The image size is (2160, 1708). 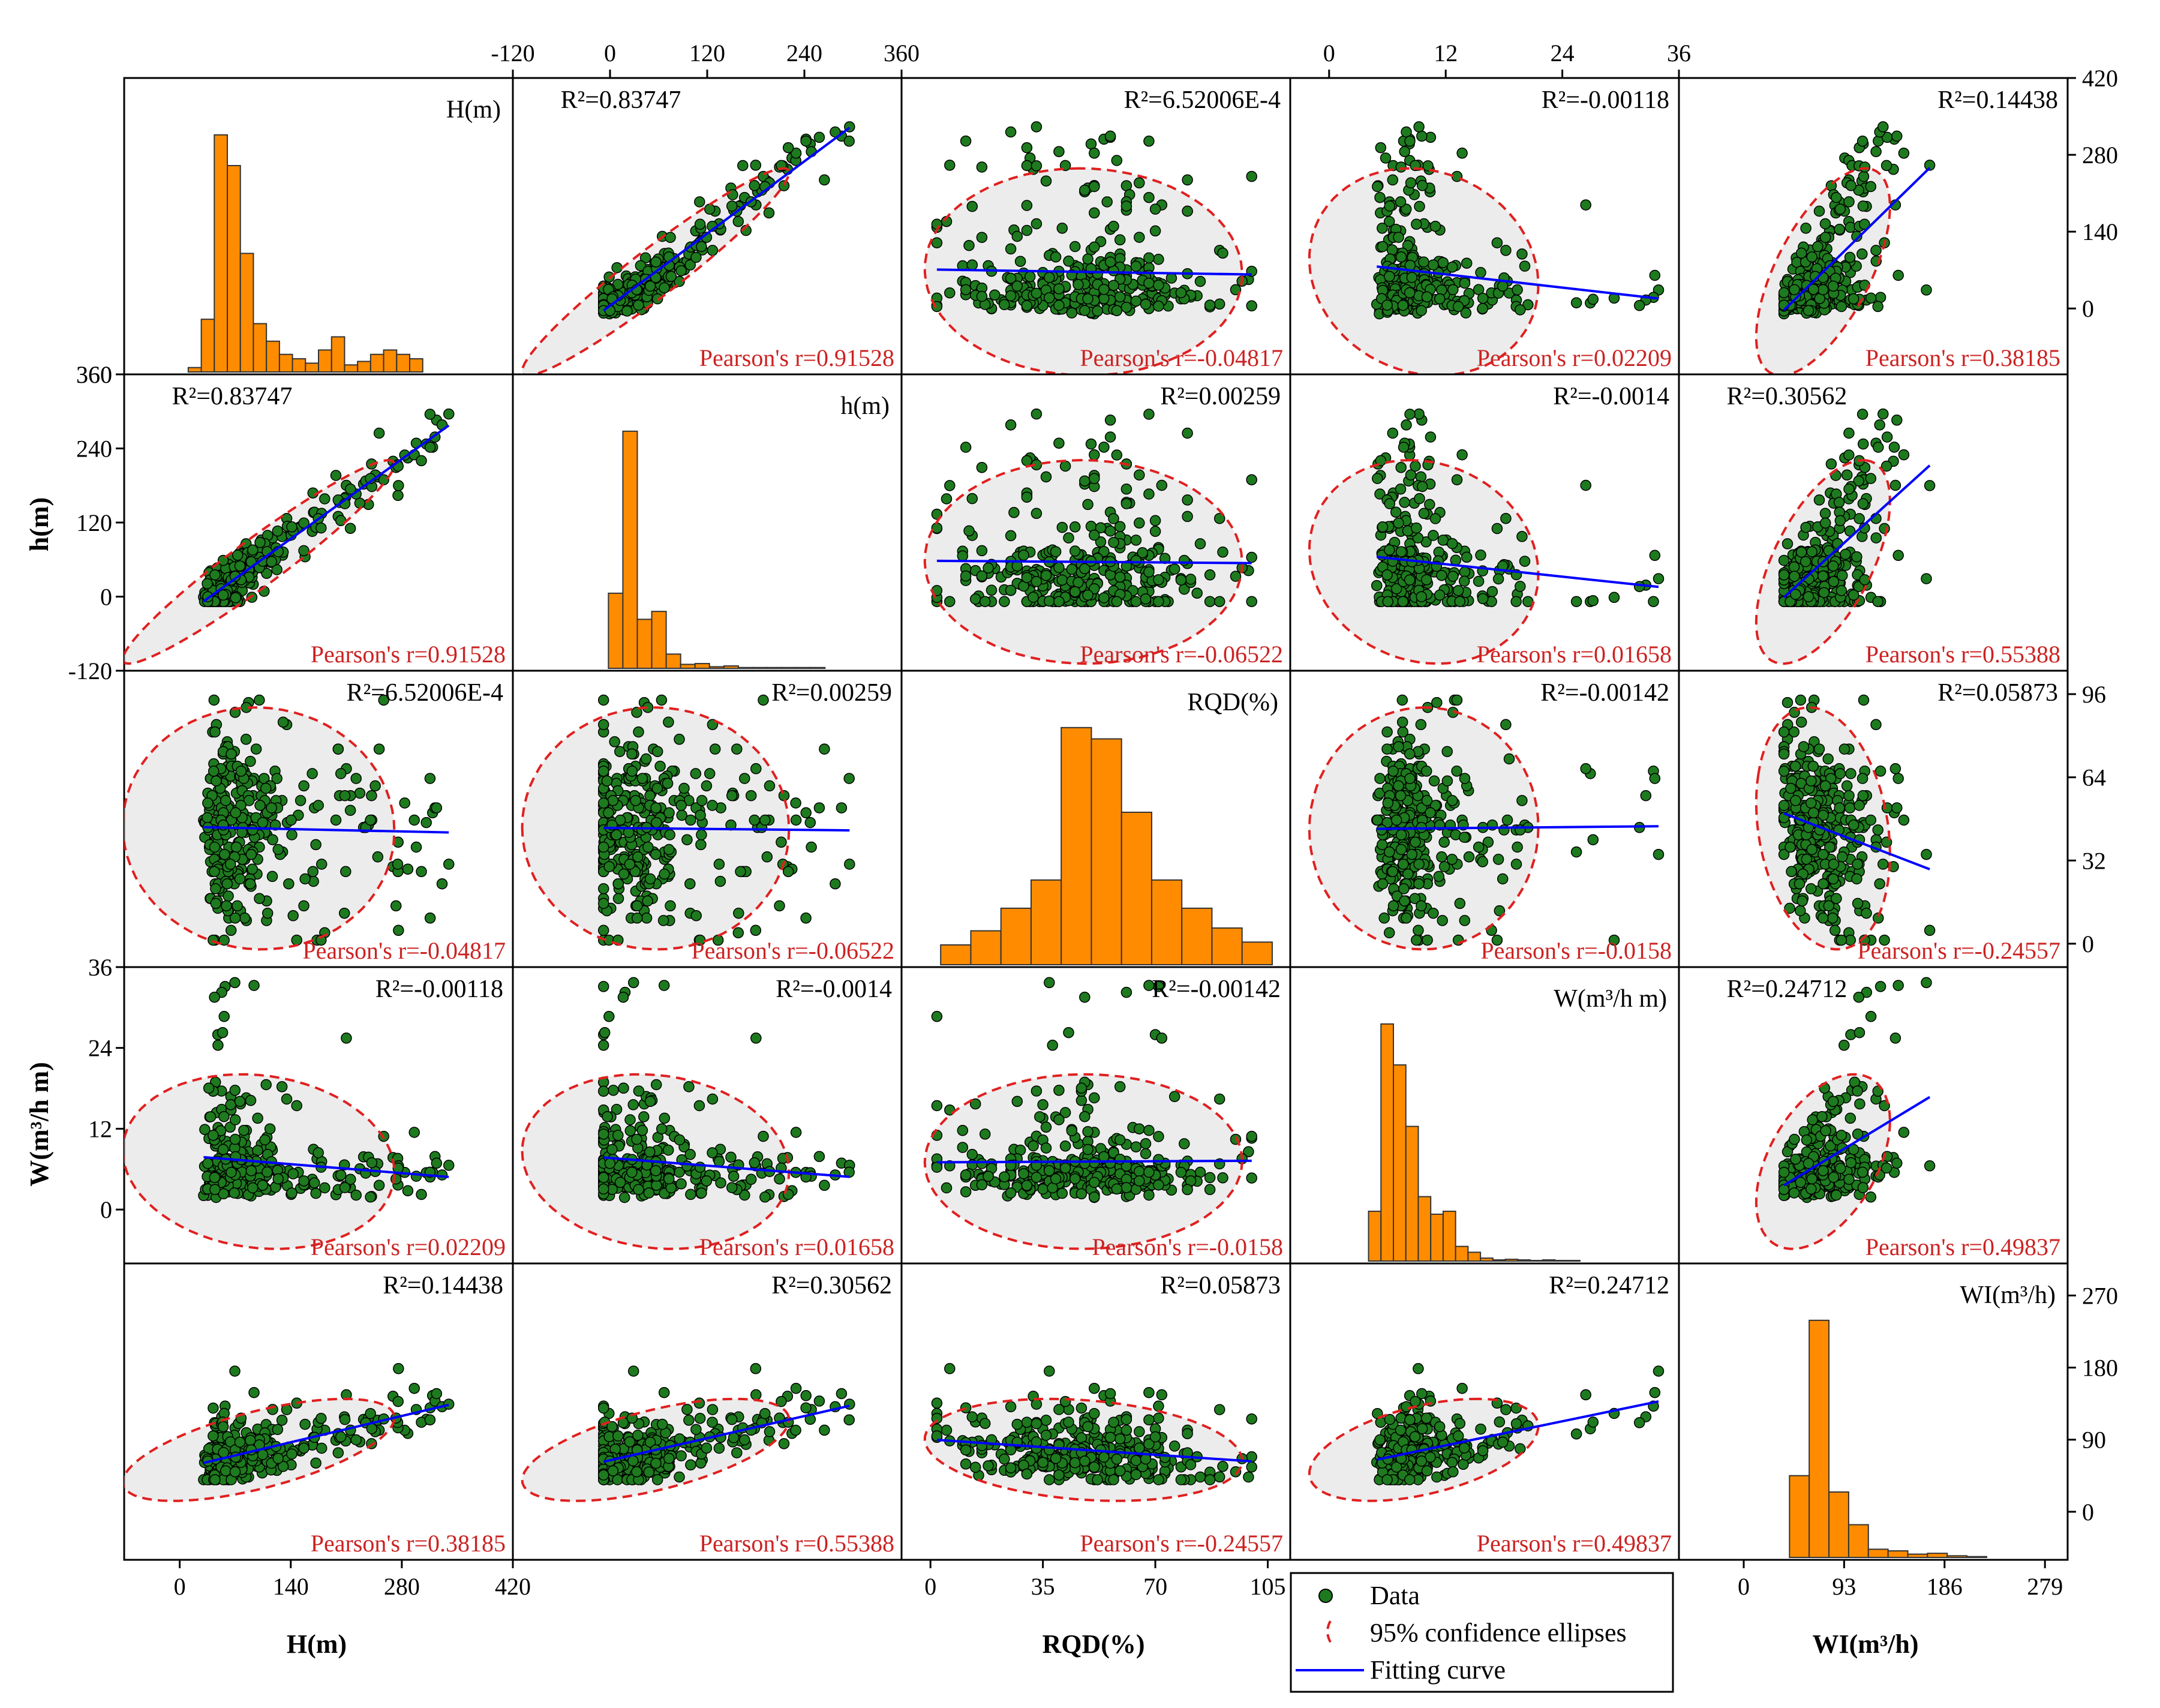 What do you see at coordinates (1962, 655) in the screenshot?
I see `pearson-label: Pearson's r=0.55388` at bounding box center [1962, 655].